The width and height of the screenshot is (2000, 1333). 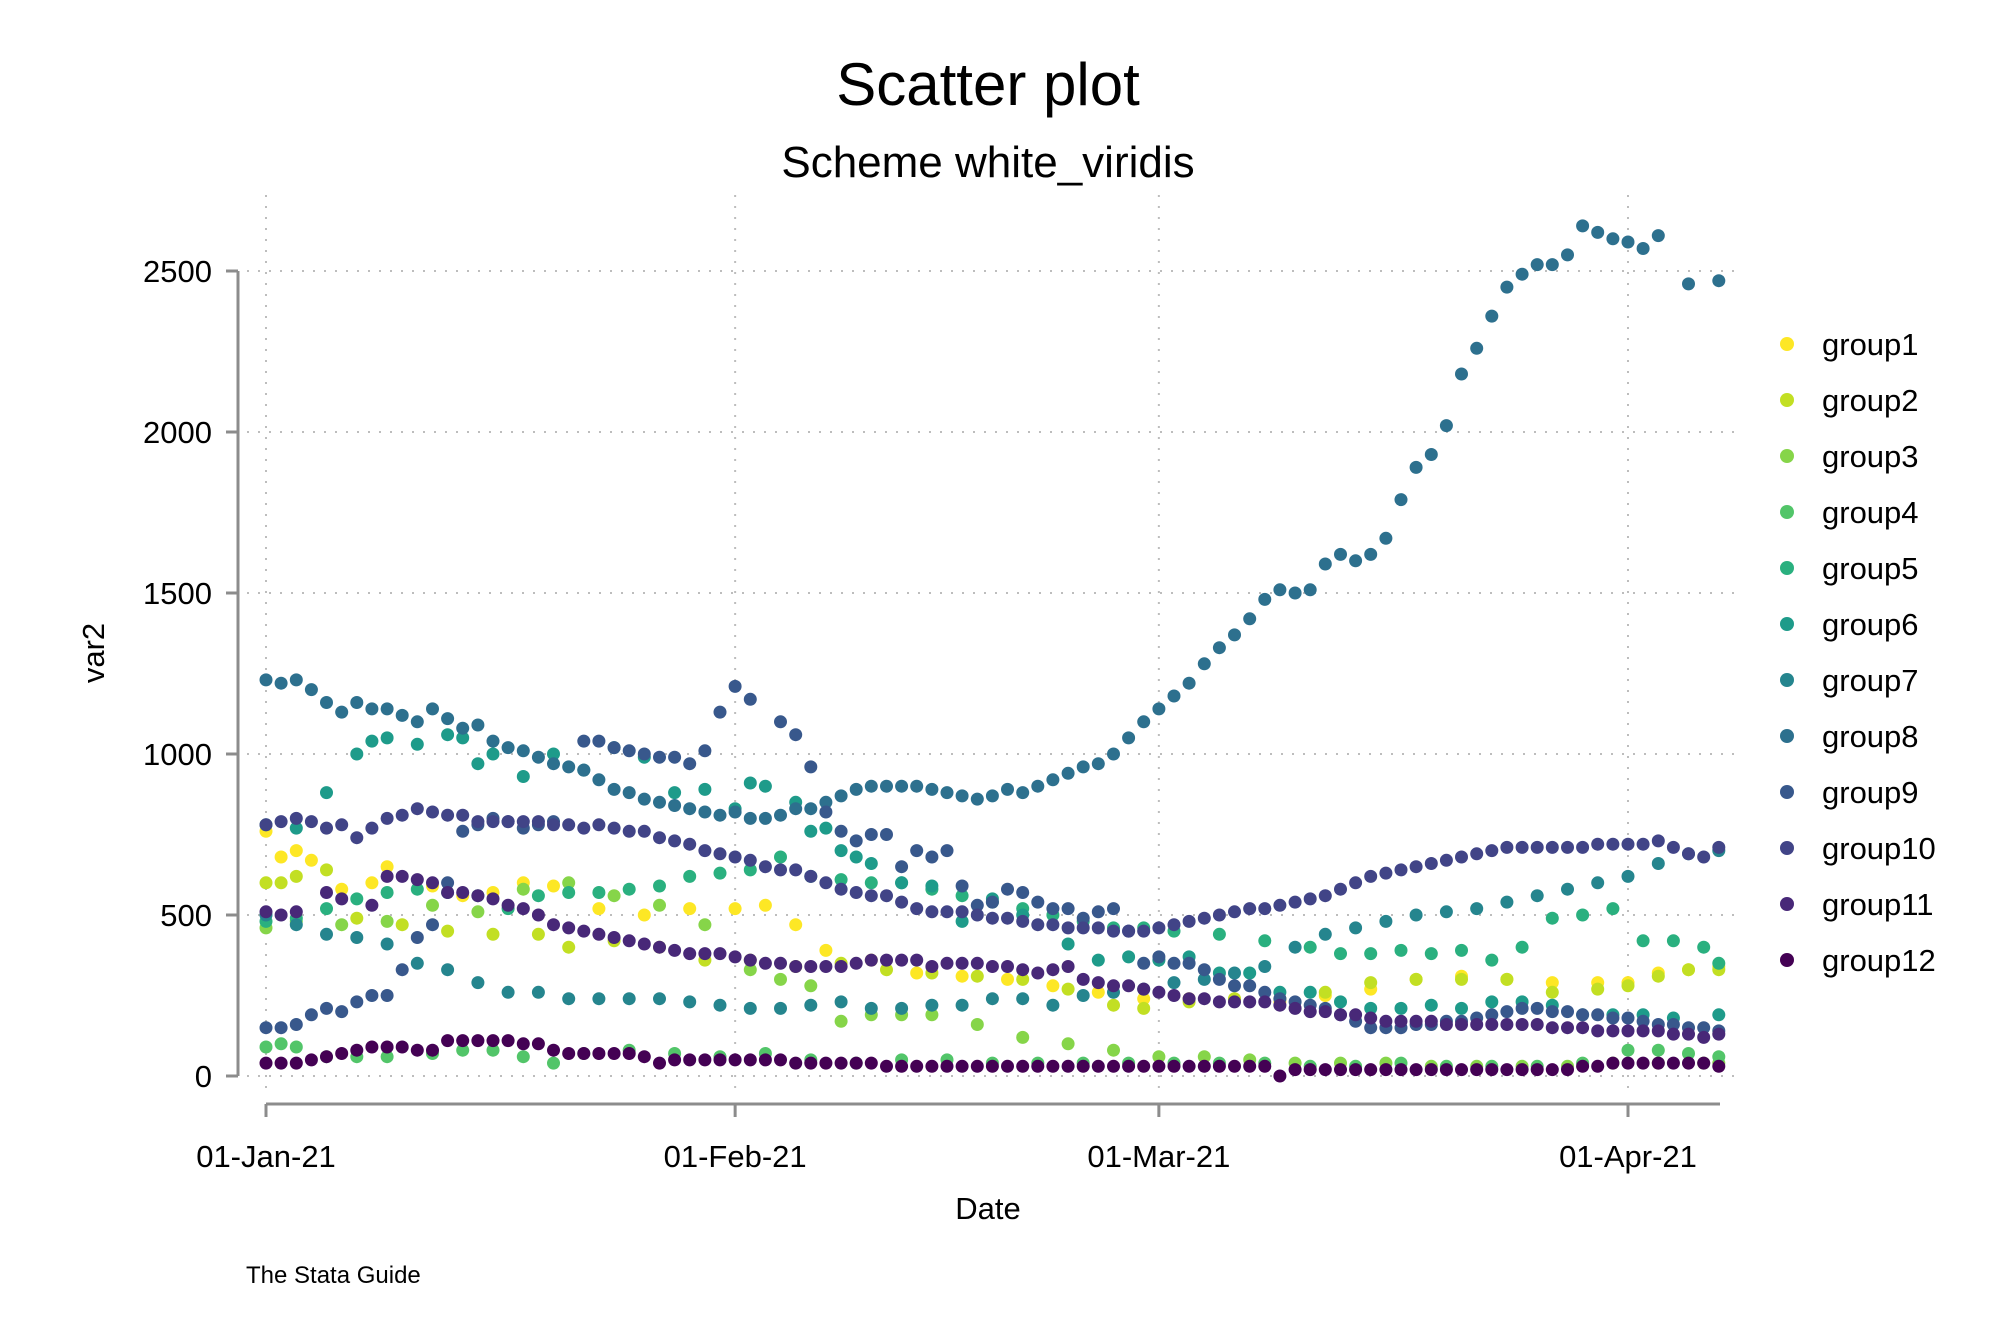 I want to click on y-tick-label: 500, so click(x=186, y=915).